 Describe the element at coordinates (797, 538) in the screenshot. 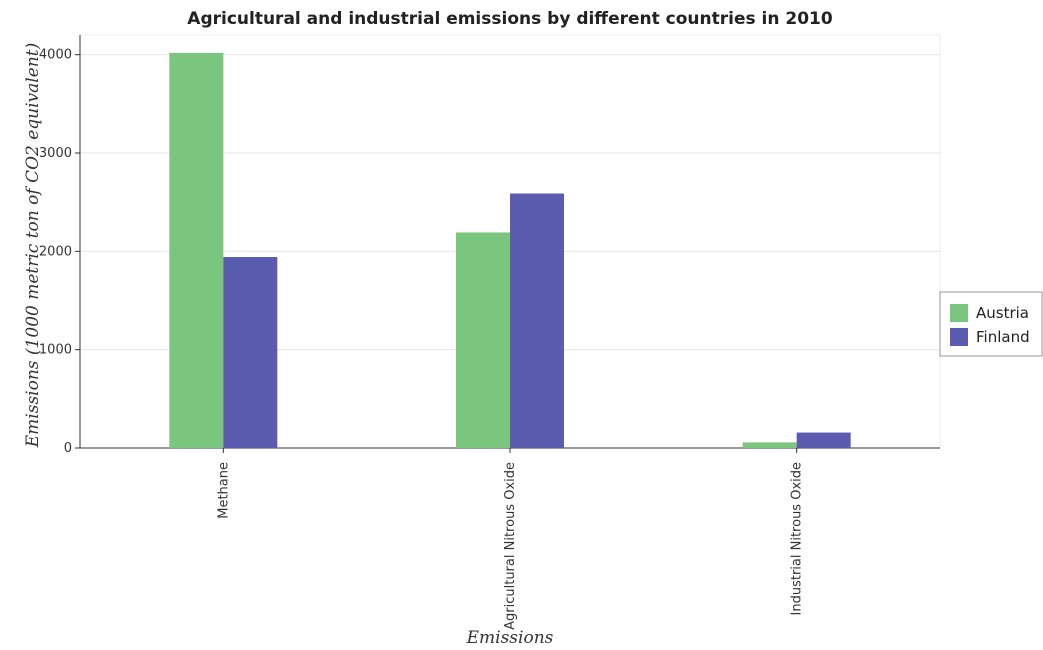

I see `x-tick-label: Industrial Nitrous Oxide` at that location.